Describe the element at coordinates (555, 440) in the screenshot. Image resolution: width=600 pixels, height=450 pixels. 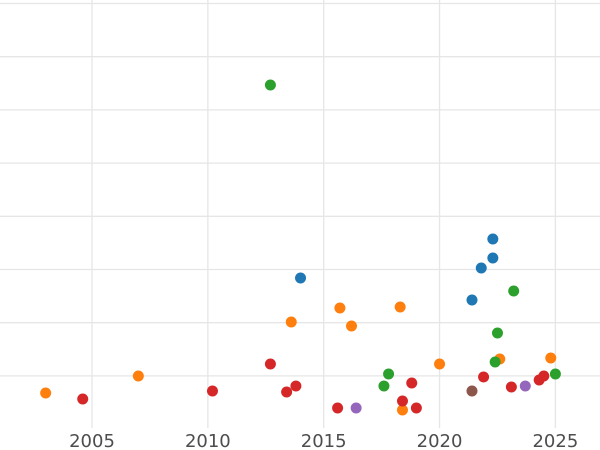
I see `x-tick-label: 2025` at that location.